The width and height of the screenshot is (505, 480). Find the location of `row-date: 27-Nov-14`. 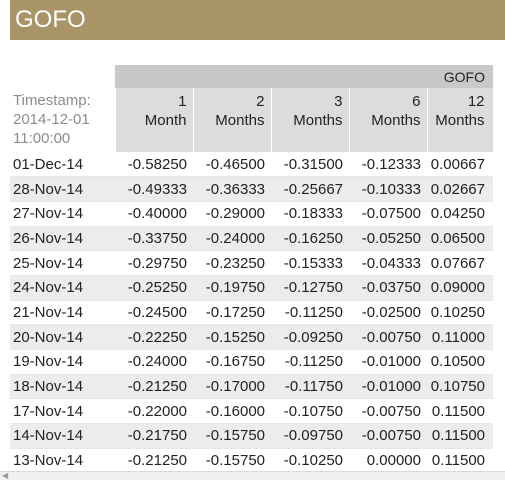

row-date: 27-Nov-14 is located at coordinates (62, 214).